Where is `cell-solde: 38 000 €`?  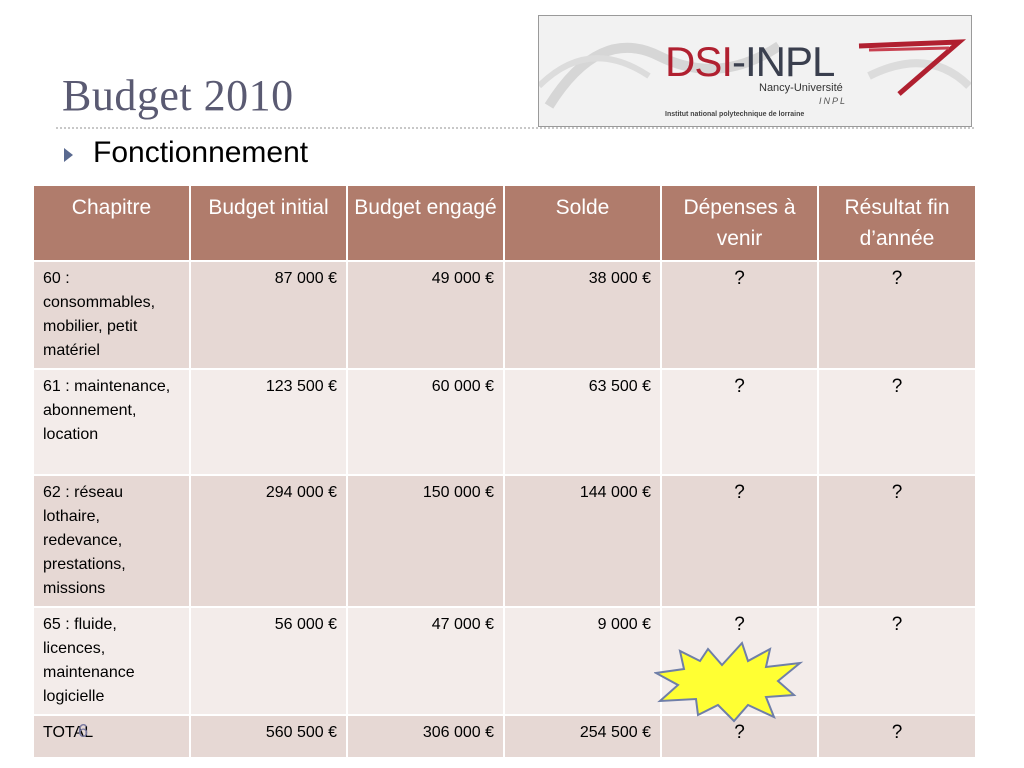 cell-solde: 38 000 € is located at coordinates (582, 315).